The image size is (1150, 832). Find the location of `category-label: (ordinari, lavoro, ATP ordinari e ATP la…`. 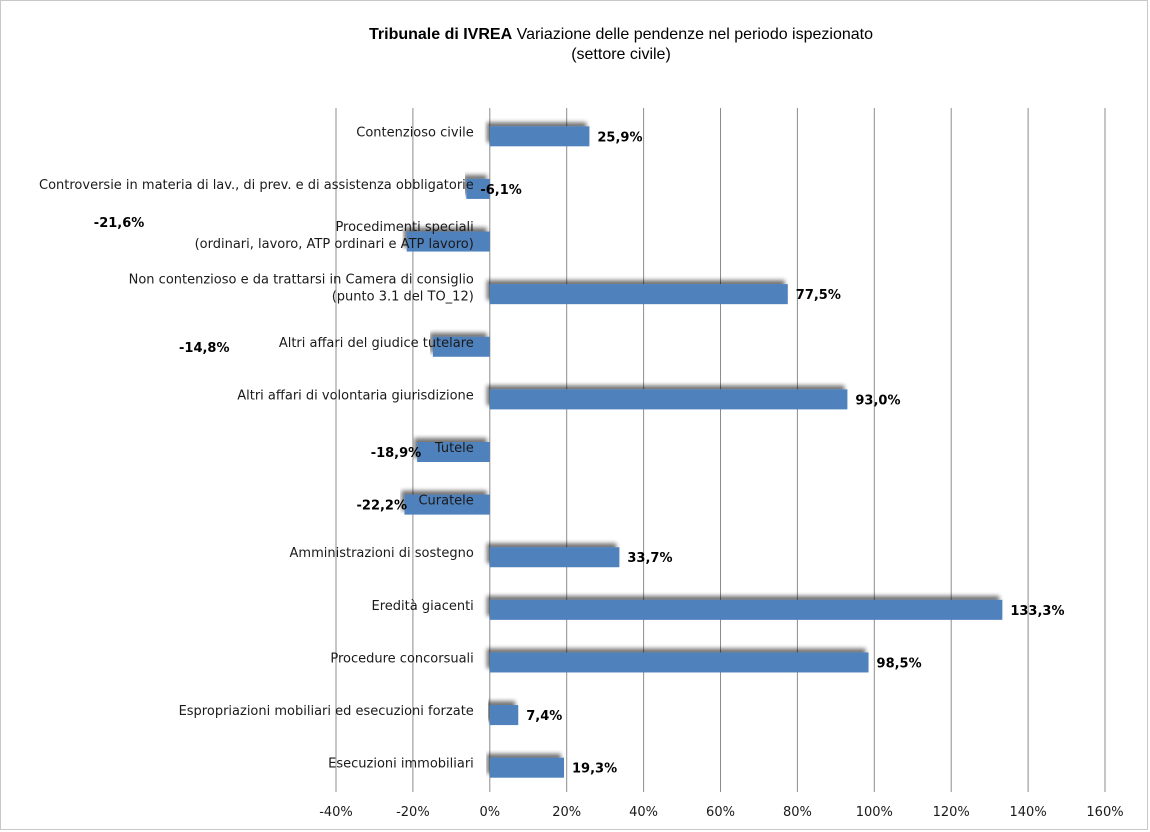

category-label: (ordinari, lavoro, ATP ordinari e ATP la… is located at coordinates (334, 244).